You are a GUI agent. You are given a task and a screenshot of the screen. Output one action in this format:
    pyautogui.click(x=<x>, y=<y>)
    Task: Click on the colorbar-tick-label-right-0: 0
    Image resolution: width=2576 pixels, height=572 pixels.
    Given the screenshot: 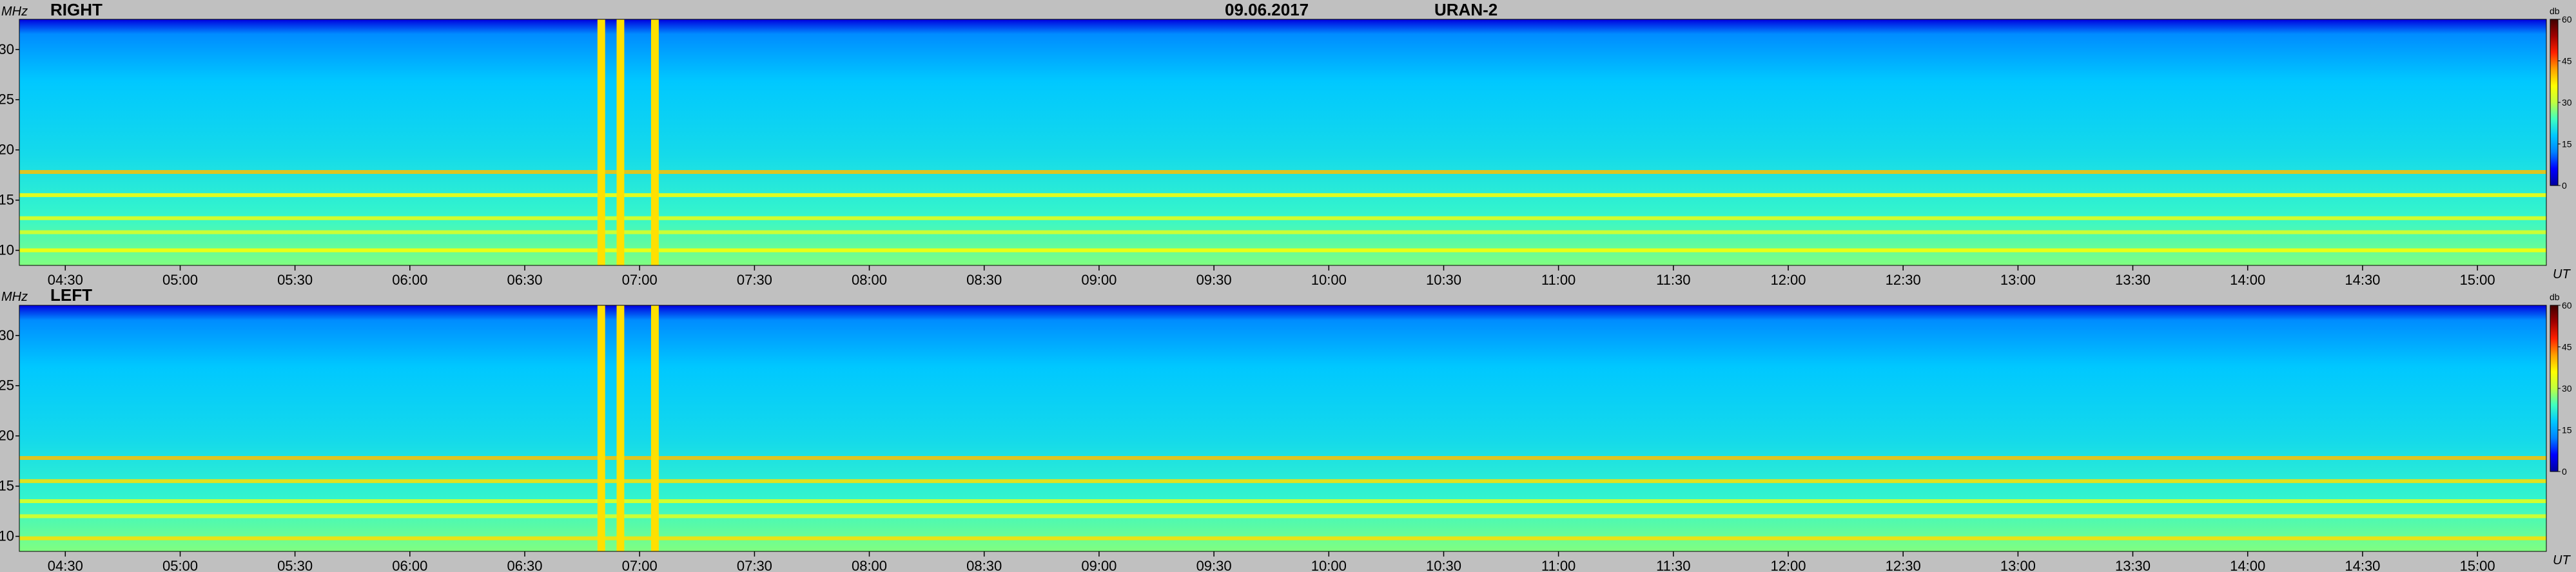 What is the action you would take?
    pyautogui.click(x=2565, y=186)
    